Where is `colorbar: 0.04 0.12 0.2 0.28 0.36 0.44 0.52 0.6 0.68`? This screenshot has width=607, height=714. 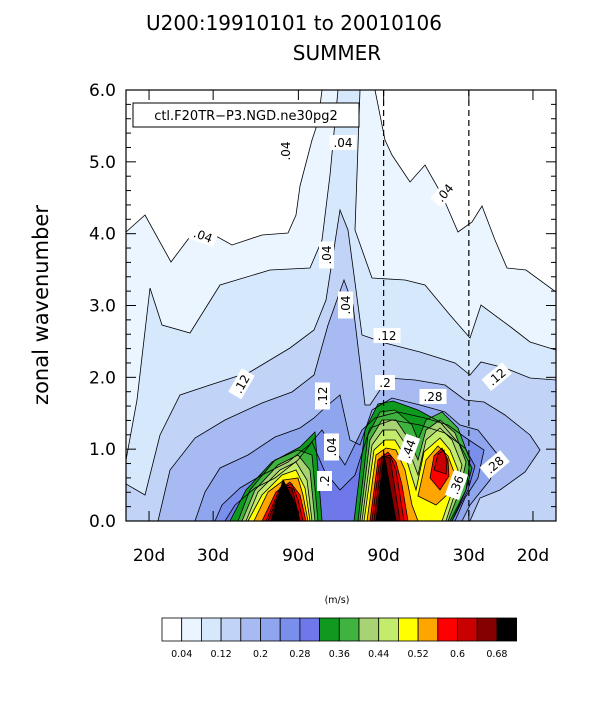
colorbar: 0.04 0.12 0.2 0.28 0.36 0.44 0.52 0.6 0.68 is located at coordinates (339, 638).